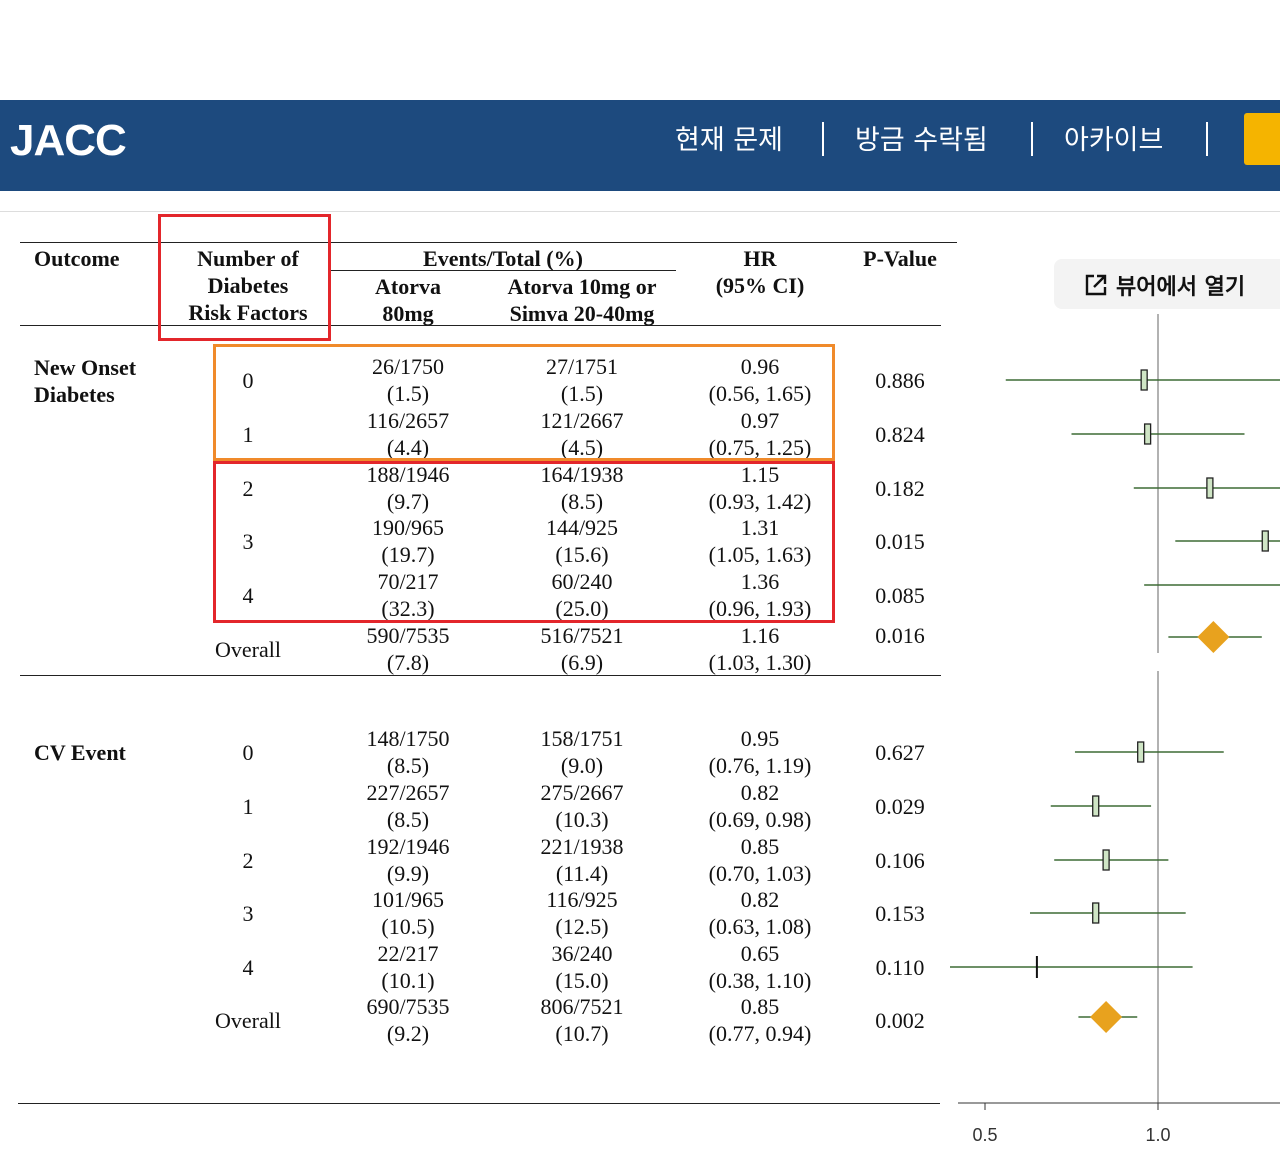 Image resolution: width=1280 pixels, height=1157 pixels. Describe the element at coordinates (760, 953) in the screenshot. I see `cell-hr: 0.65` at that location.